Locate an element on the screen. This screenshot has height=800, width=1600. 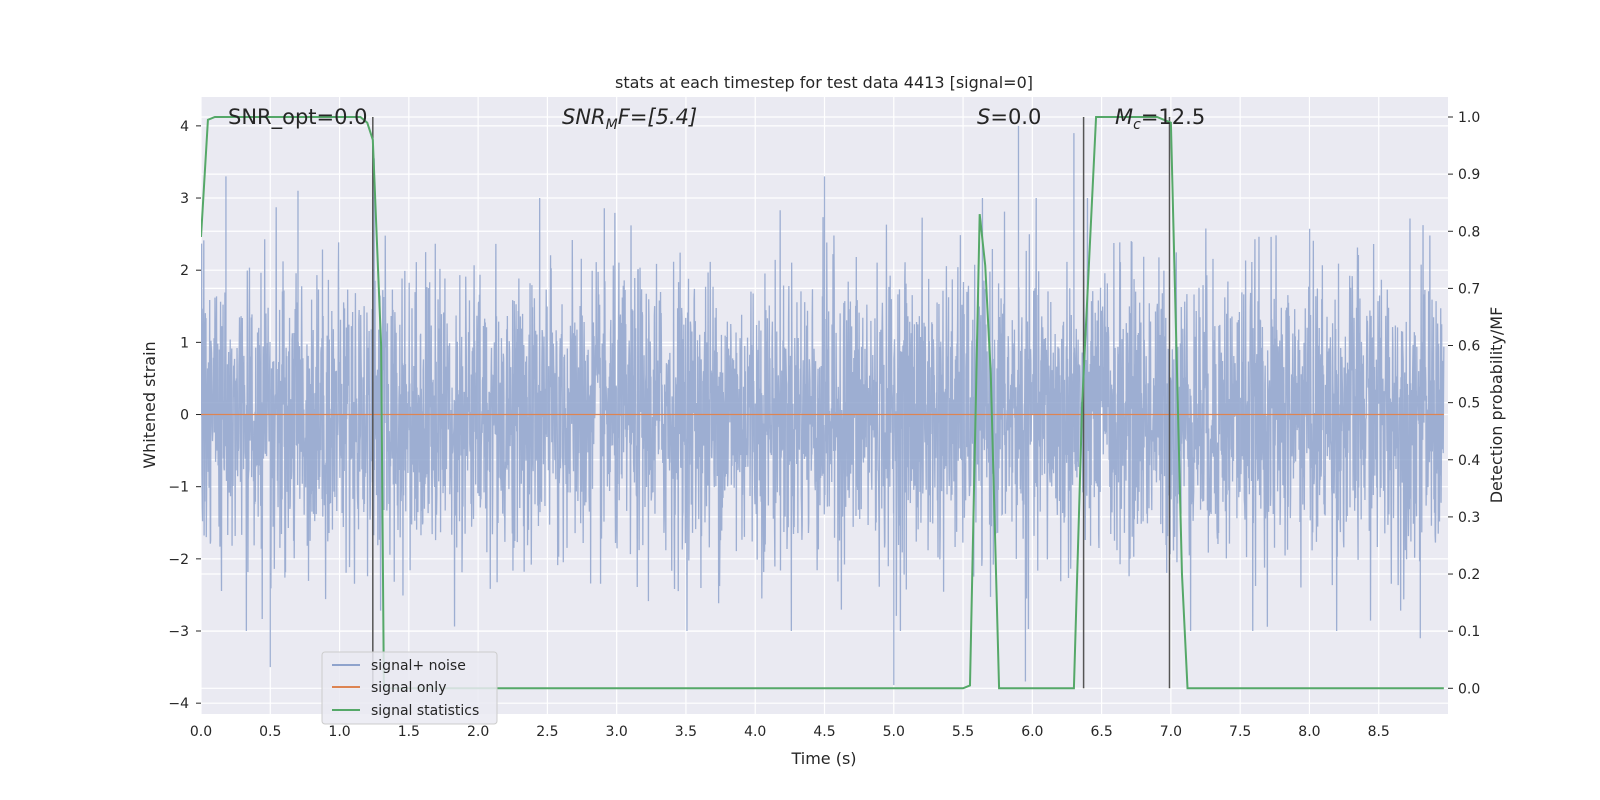
y2-tick-label-6: 0.4 is located at coordinates (1469, 461).